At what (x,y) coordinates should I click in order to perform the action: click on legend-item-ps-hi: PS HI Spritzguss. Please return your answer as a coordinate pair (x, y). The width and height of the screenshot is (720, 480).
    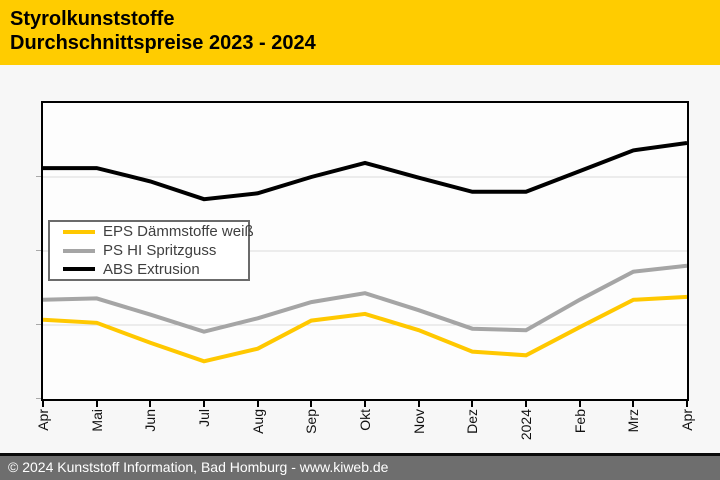
    Looking at the image, I should click on (155, 251).